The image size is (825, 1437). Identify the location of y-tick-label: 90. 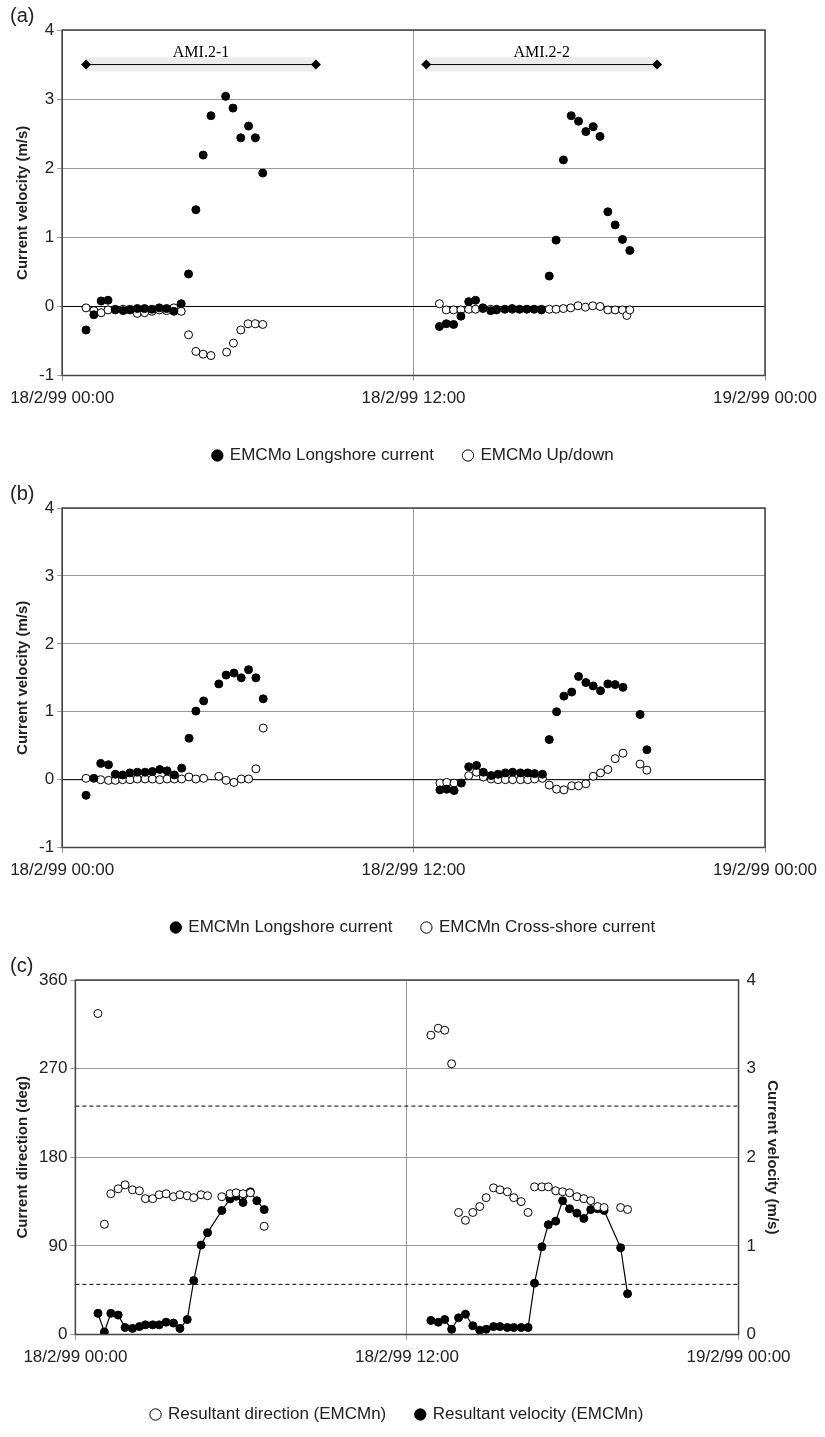
(58, 1245).